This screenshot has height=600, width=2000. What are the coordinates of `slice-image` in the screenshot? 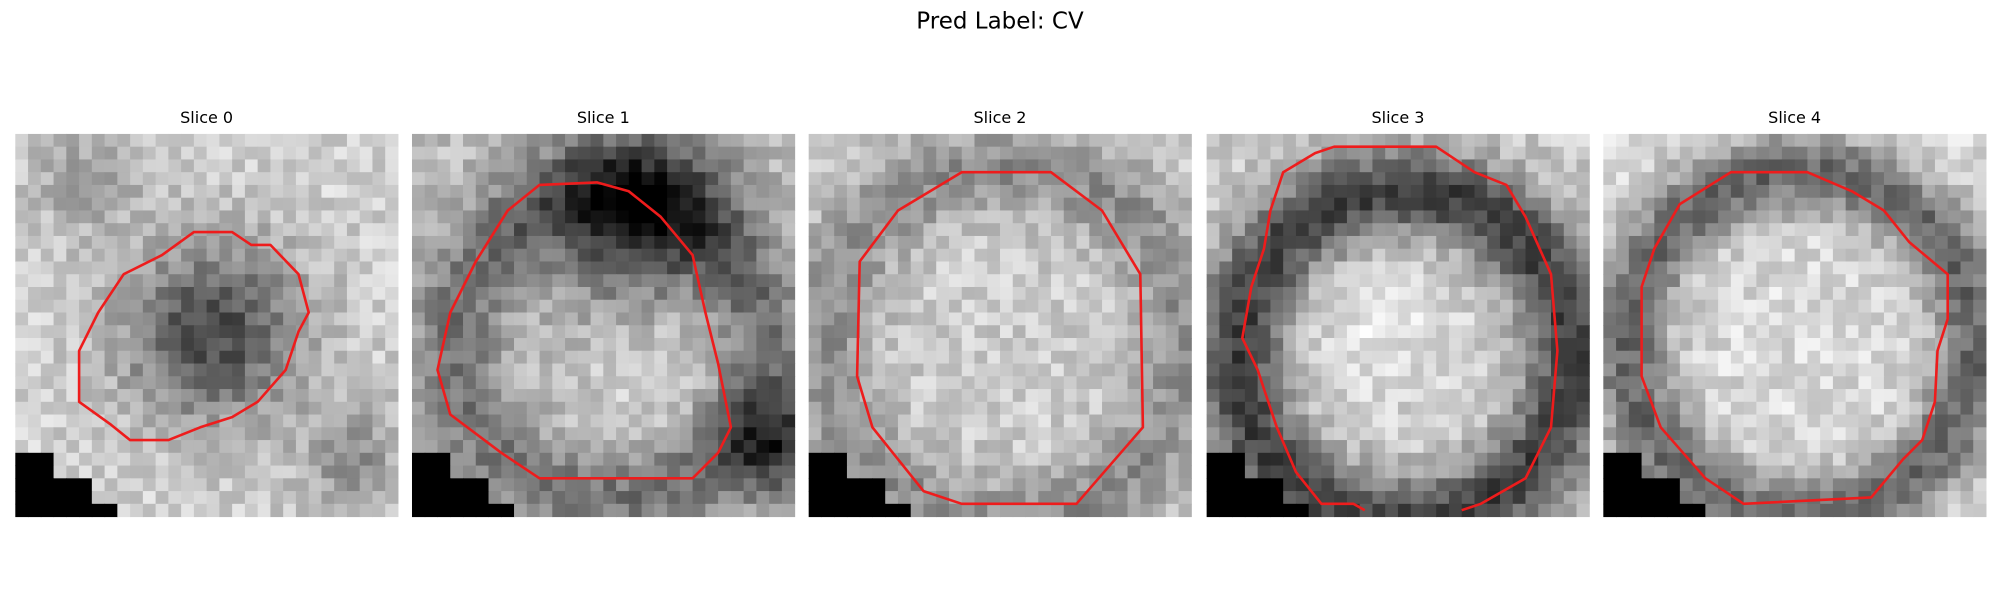 It's located at (1000, 325).